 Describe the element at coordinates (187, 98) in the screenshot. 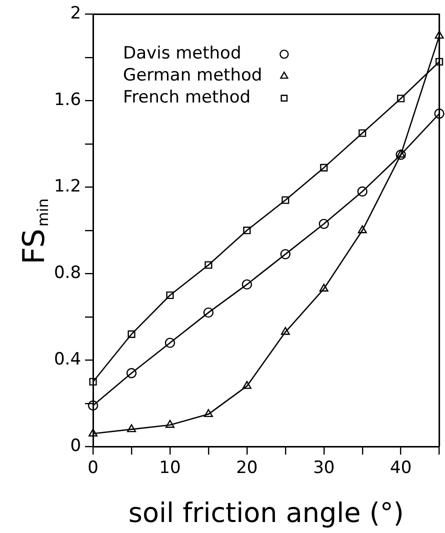

I see `legend-label: French method` at that location.